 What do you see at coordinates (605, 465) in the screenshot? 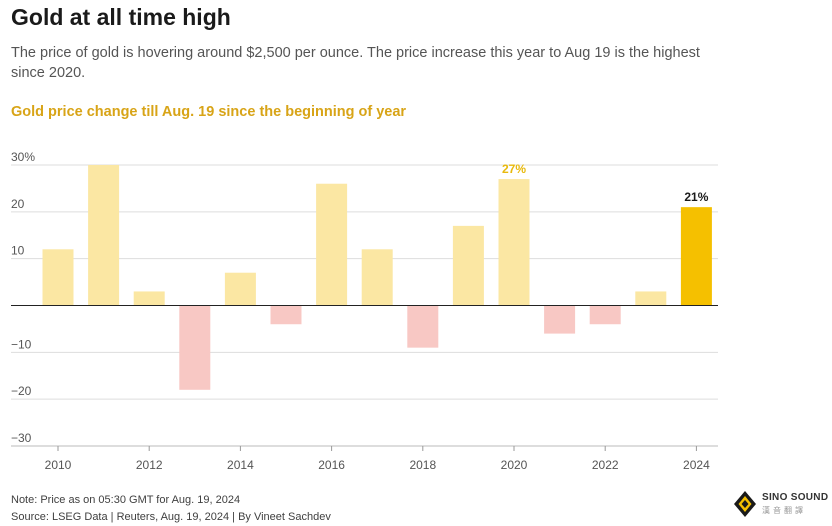
I see `x-tick-label: 2022` at bounding box center [605, 465].